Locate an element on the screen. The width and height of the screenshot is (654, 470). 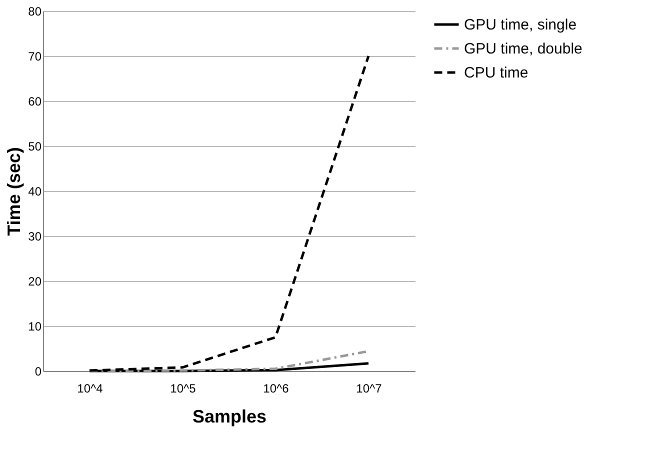
y-tick-label: 0 is located at coordinates (38, 371).